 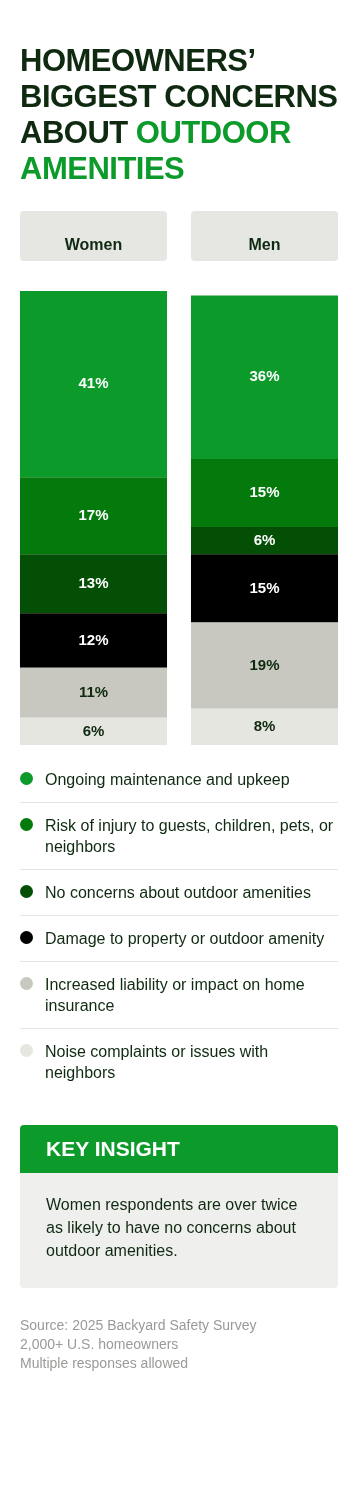 What do you see at coordinates (264, 244) in the screenshot?
I see `x-tick-label: Men` at bounding box center [264, 244].